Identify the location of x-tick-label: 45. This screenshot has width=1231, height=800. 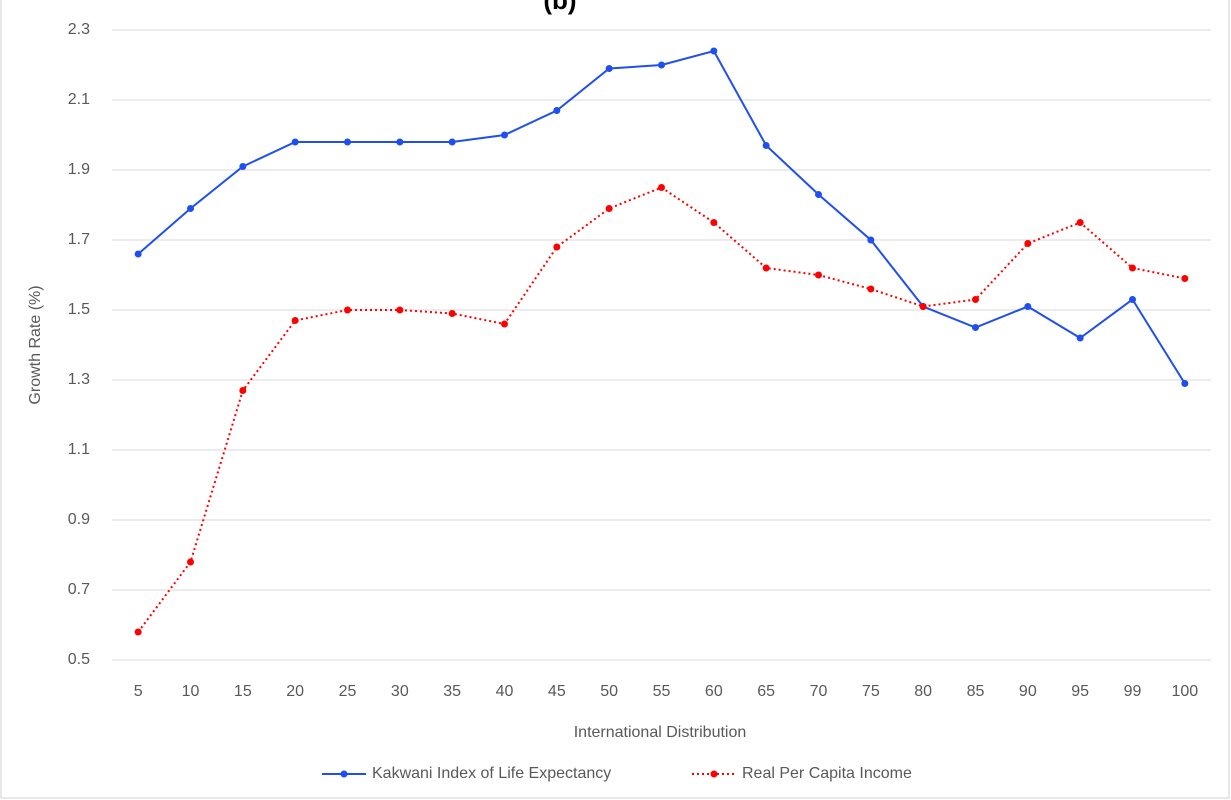
(557, 691).